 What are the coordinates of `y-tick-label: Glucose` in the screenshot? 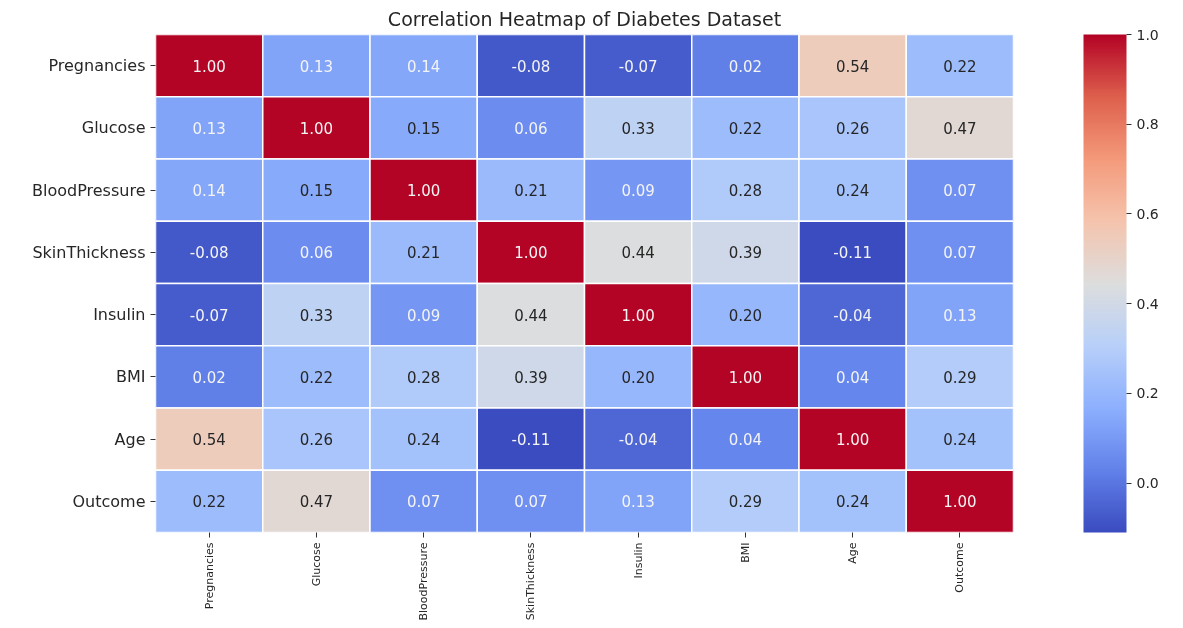 It's located at (113, 128).